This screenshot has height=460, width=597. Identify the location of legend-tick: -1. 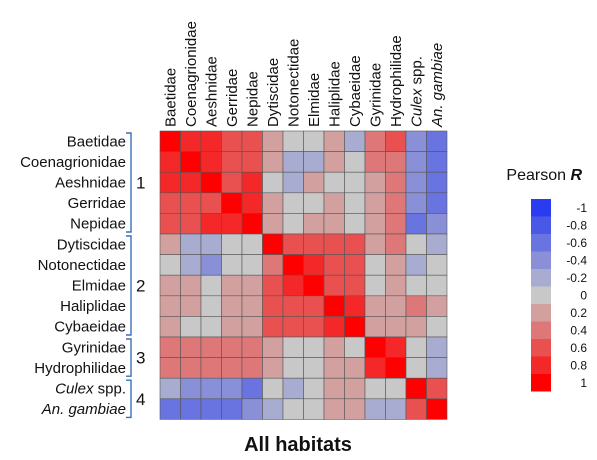
(581, 208).